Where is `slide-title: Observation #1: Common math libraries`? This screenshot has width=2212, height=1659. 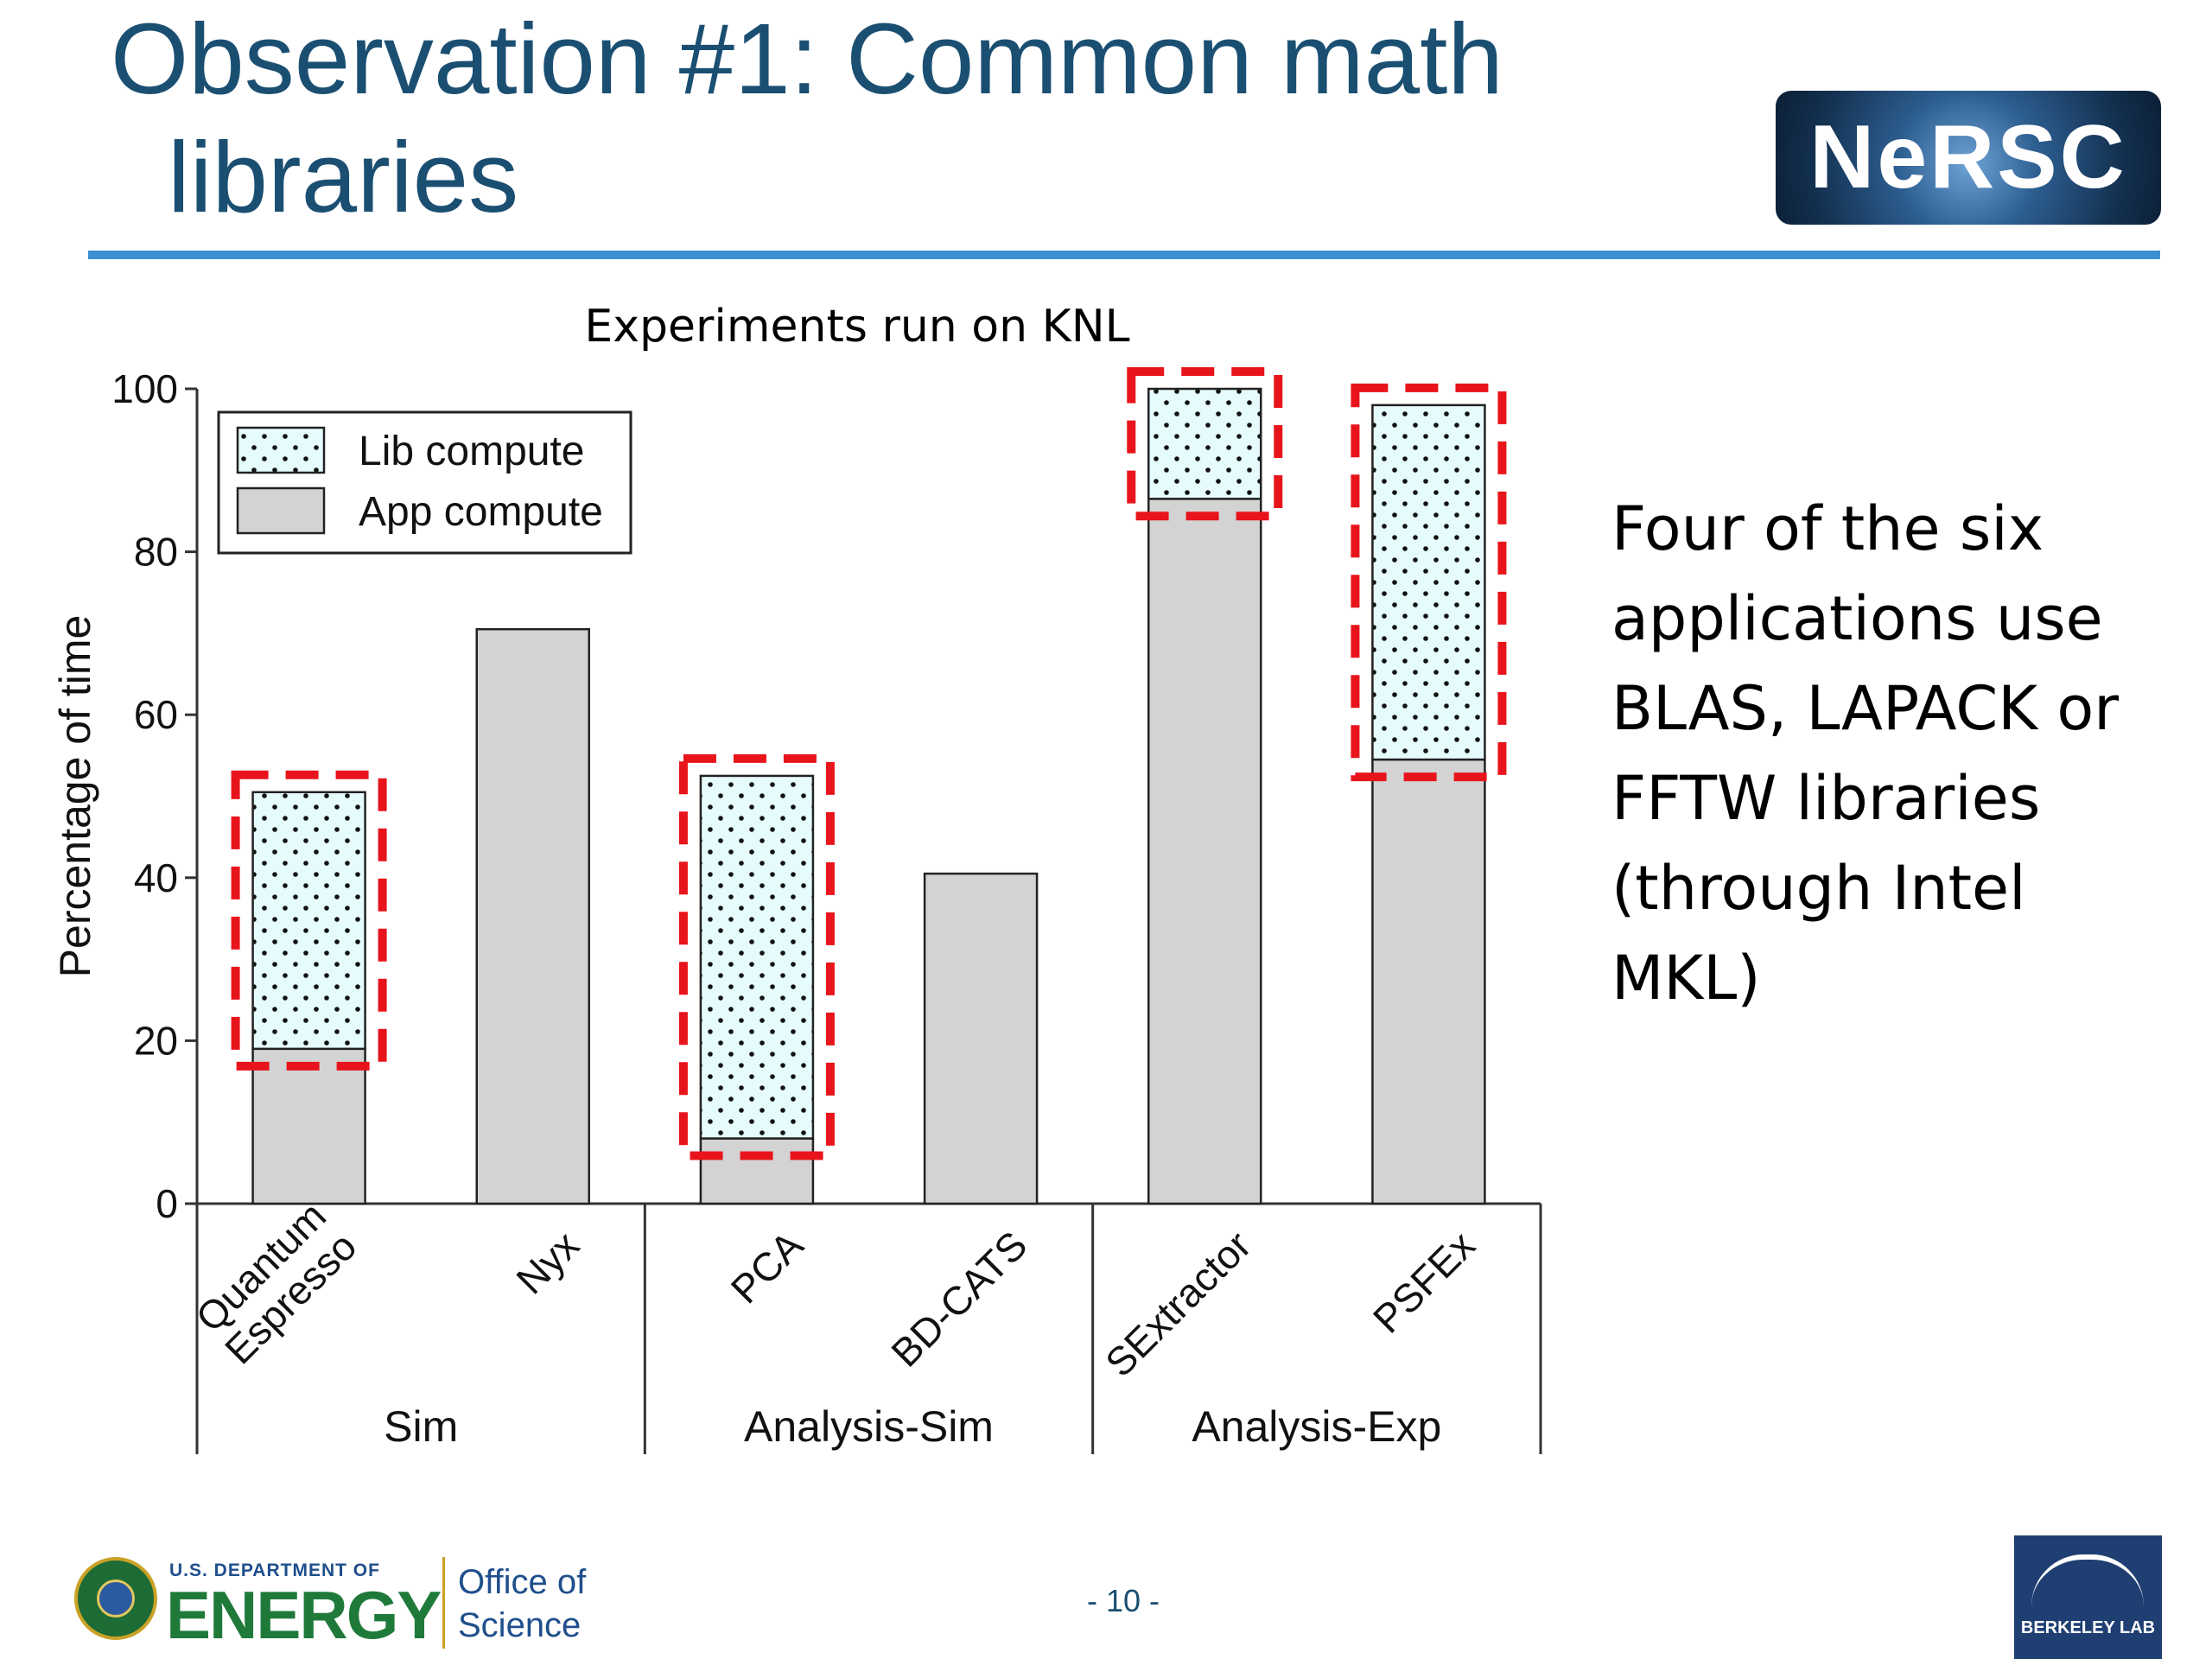
slide-title: Observation #1: Common math libraries is located at coordinates (845, 118).